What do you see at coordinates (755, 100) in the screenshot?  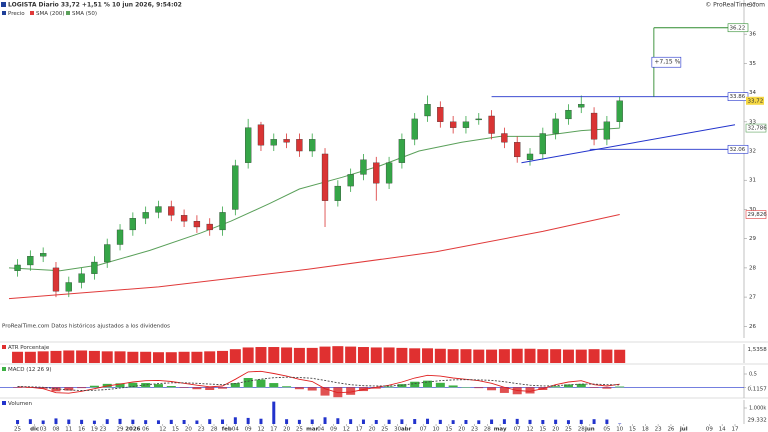 I see `price-tag` at bounding box center [755, 100].